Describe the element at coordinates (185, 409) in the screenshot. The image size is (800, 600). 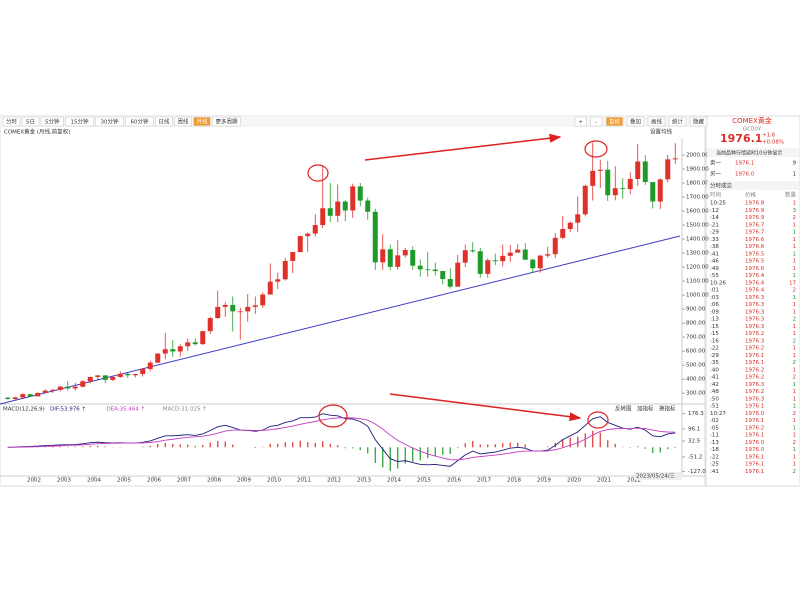
I see `legend-entry: MACD:31.025 ↑` at that location.